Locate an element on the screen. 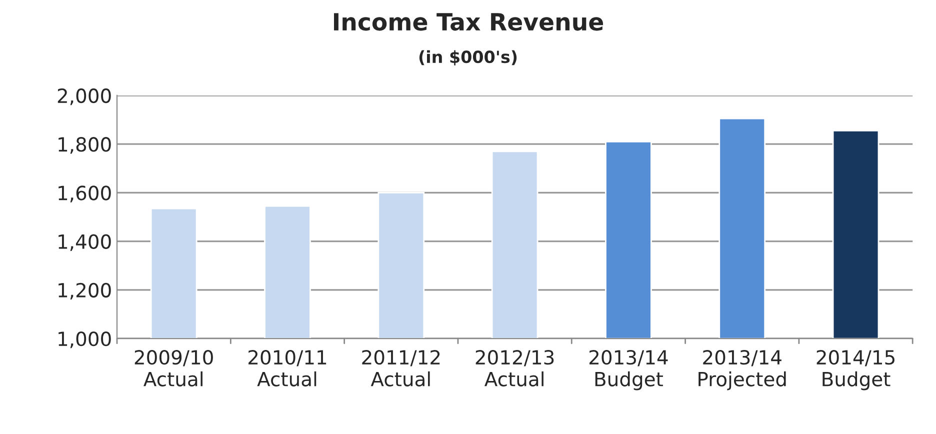 This screenshot has height=434, width=936. y-tick-label: 1,600 is located at coordinates (84, 194).